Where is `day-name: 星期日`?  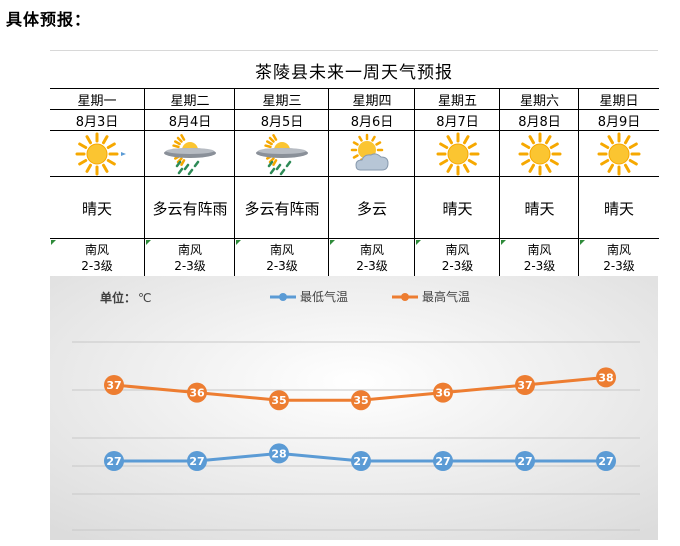
day-name: 星期日 is located at coordinates (619, 99).